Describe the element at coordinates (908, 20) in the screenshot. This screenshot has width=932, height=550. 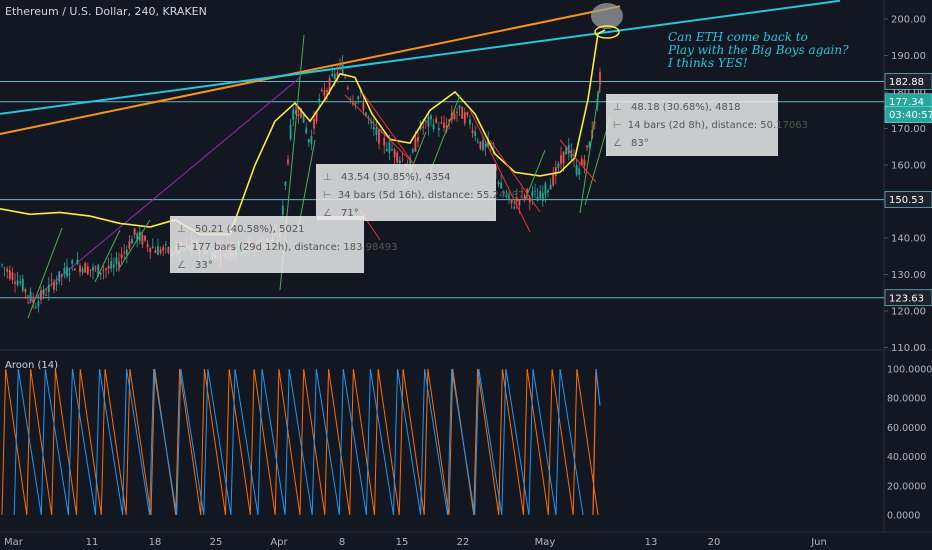
I see `price-tick-label: 200.00` at that location.